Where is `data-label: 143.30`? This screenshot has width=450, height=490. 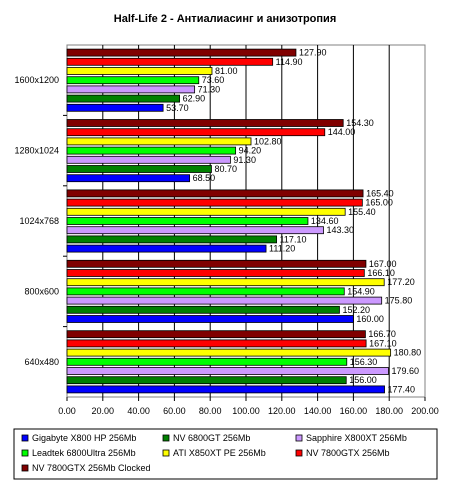
data-label: 143.30 is located at coordinates (341, 230).